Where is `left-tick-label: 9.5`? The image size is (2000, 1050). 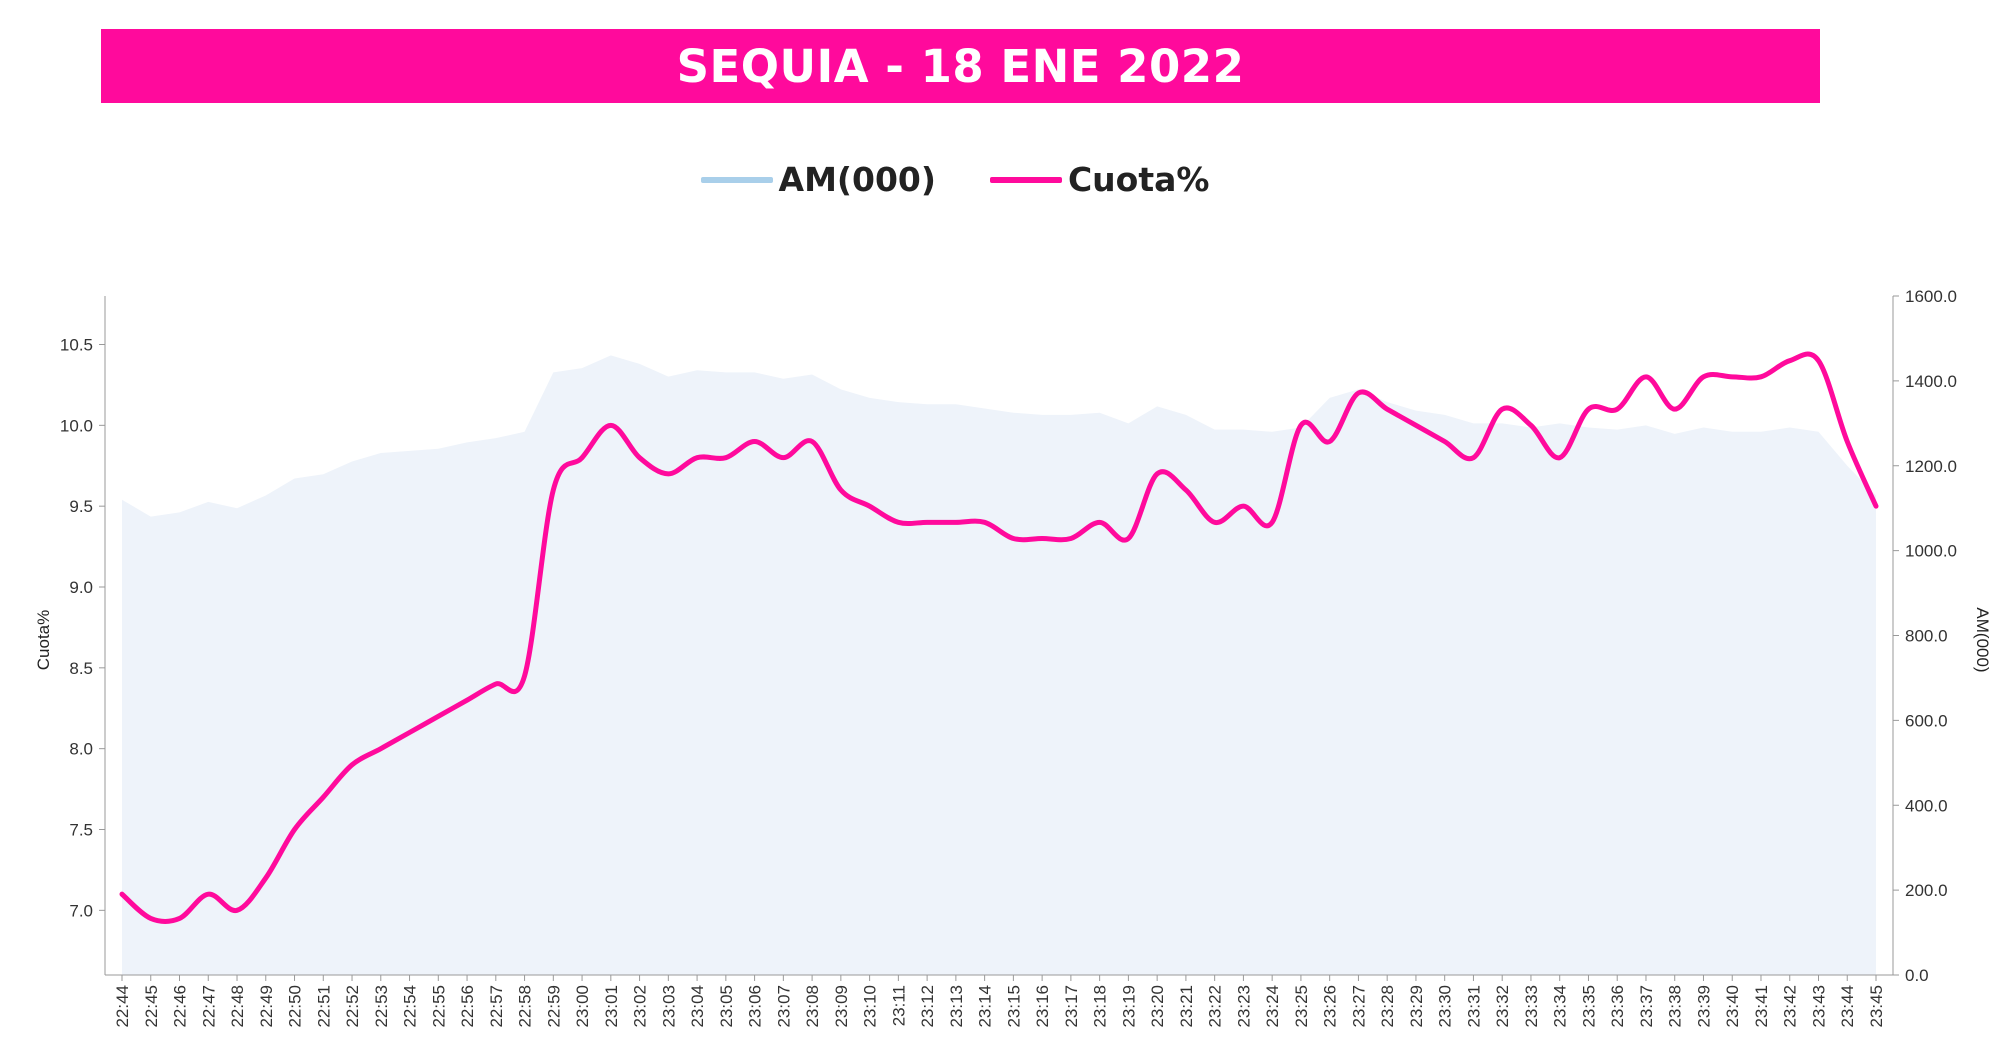
left-tick-label: 9.5 is located at coordinates (81, 506).